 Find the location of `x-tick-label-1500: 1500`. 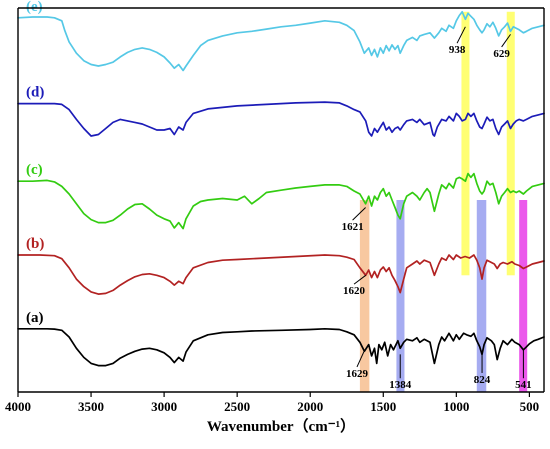

x-tick-label-1500: 1500 is located at coordinates (383, 406).